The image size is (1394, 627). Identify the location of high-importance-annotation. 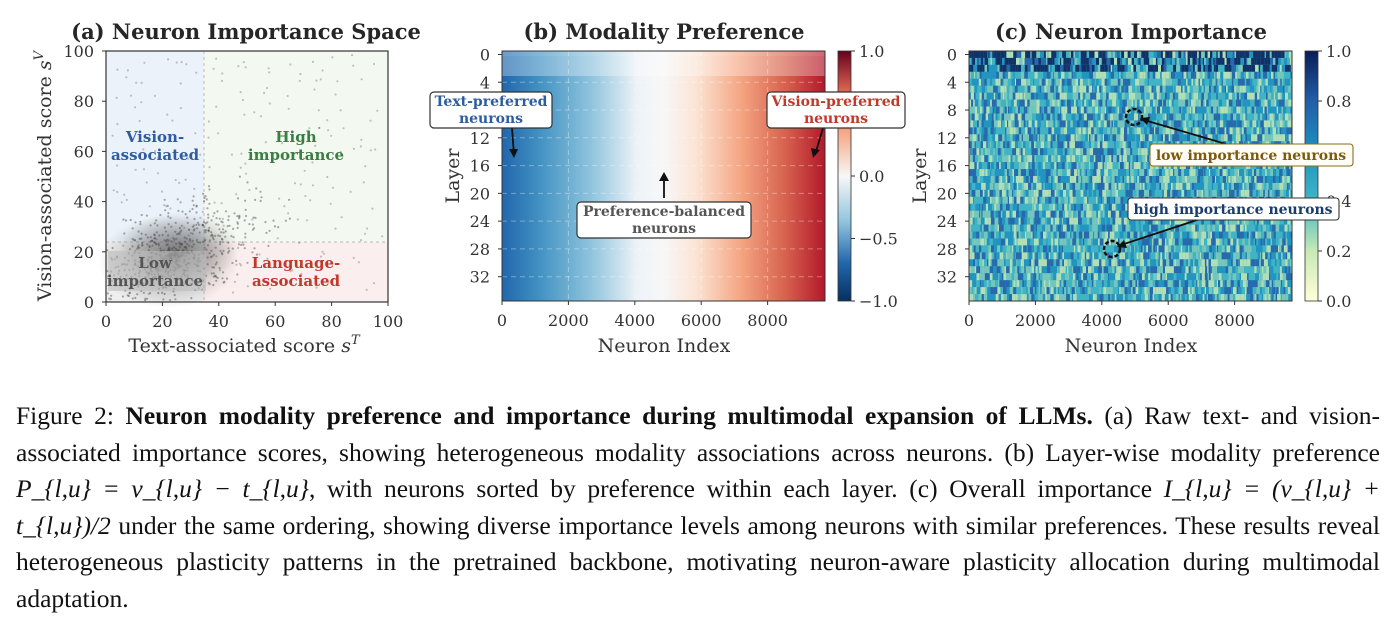
(1233, 209).